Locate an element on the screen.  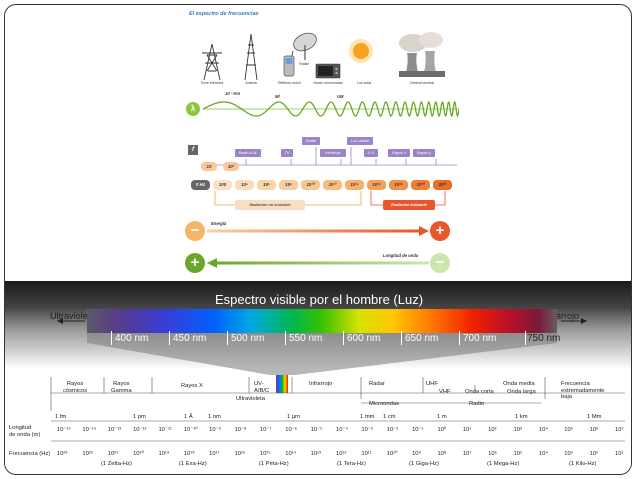
range-connector-lines is located at coordinates (329, 156).